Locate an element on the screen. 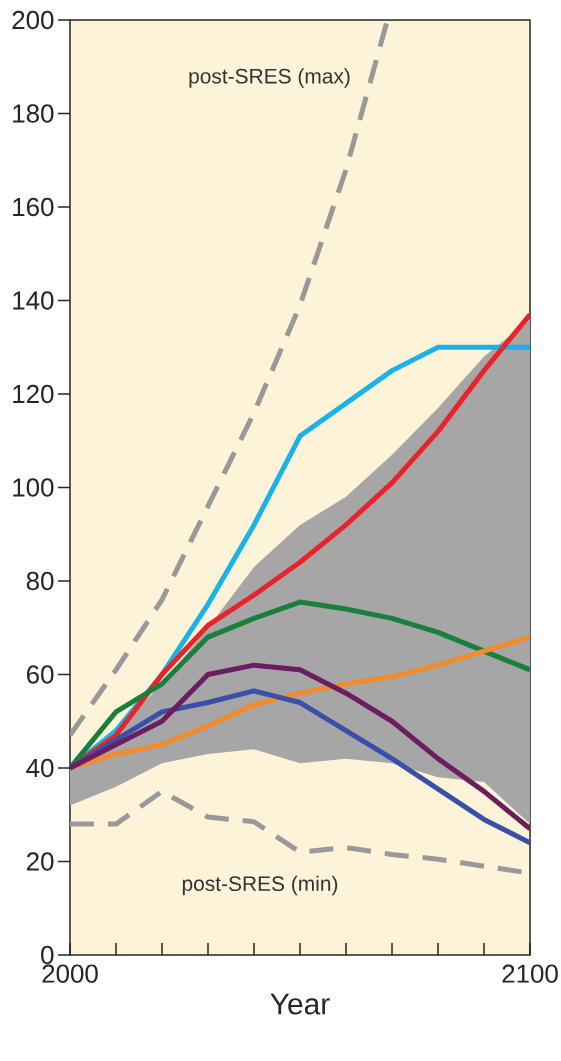 This screenshot has height=1061, width=561. x-tick-label: 2100 is located at coordinates (530, 973).